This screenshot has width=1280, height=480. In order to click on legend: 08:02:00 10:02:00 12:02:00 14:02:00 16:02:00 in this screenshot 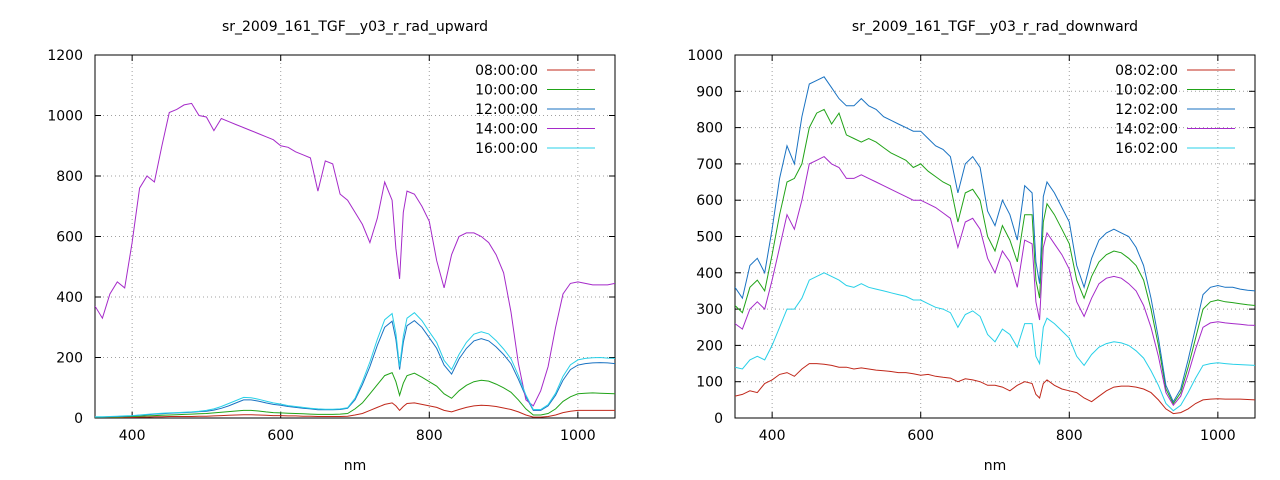, I will do `click(1175, 110)`.